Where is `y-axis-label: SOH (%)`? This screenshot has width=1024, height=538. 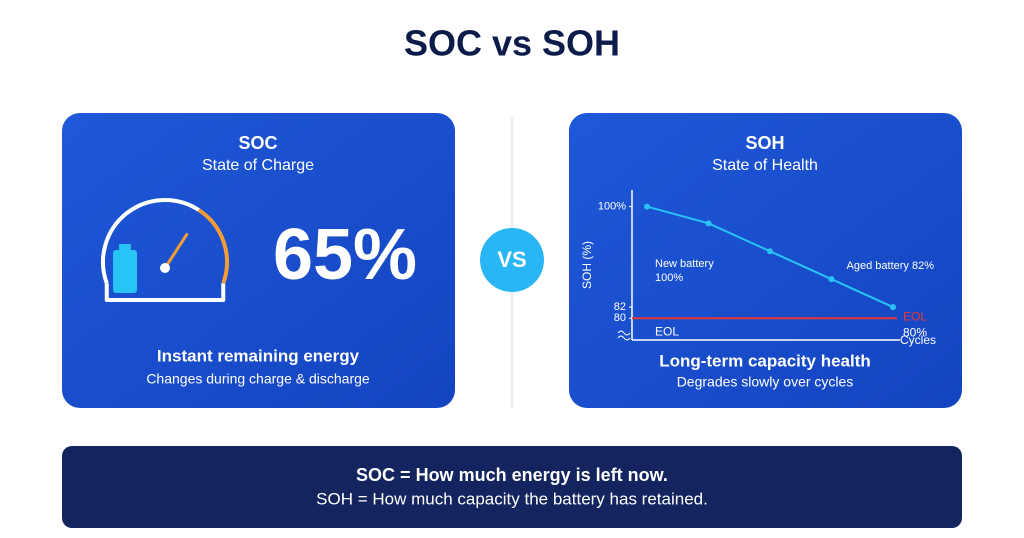 y-axis-label: SOH (%) is located at coordinates (587, 265).